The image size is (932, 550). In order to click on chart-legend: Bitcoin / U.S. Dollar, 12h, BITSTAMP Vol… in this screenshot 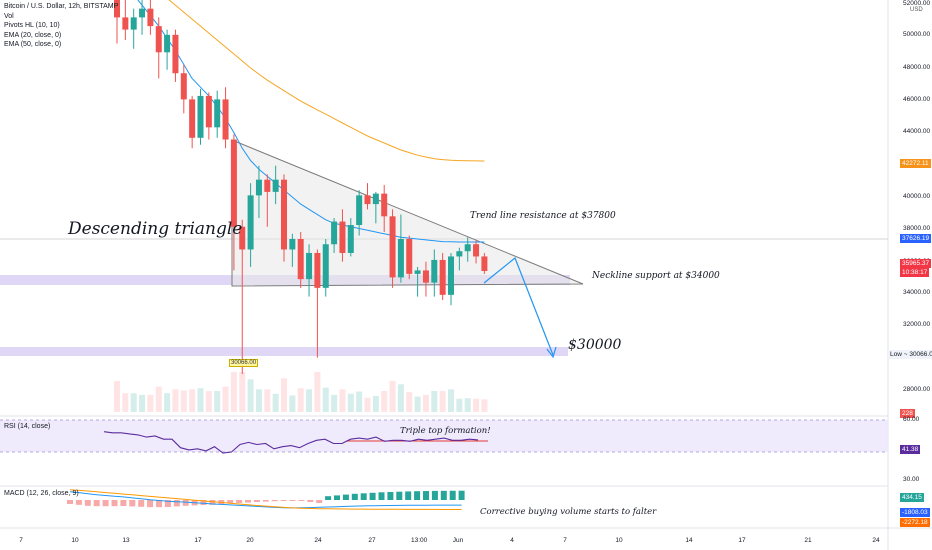, I will do `click(61, 26)`.